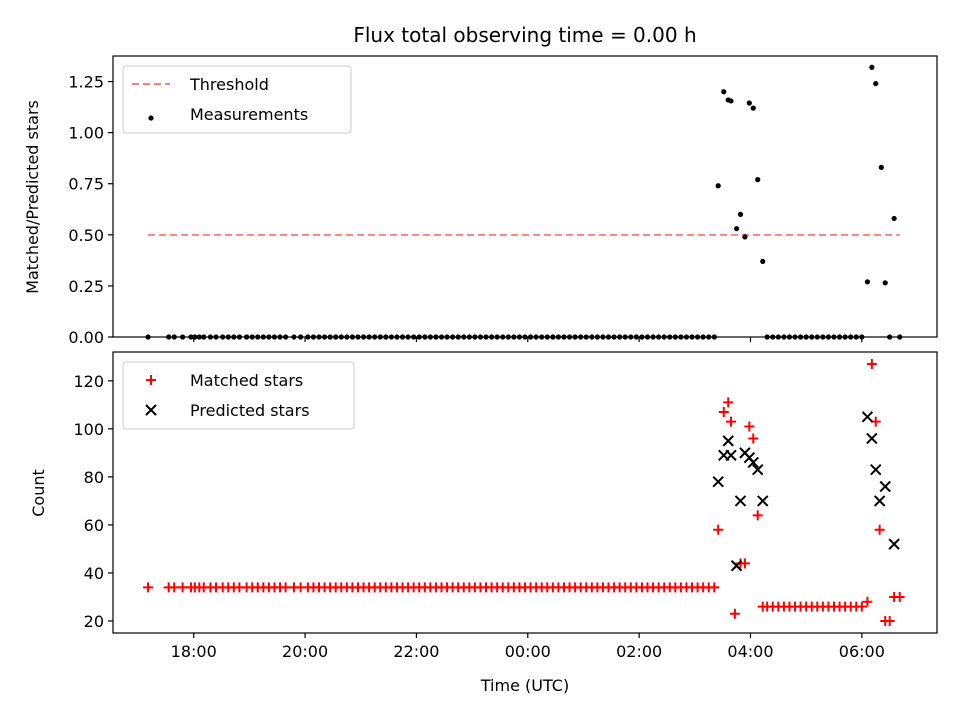 The height and width of the screenshot is (720, 960). What do you see at coordinates (806, 491) in the screenshot?
I see `series-predicted-stars` at bounding box center [806, 491].